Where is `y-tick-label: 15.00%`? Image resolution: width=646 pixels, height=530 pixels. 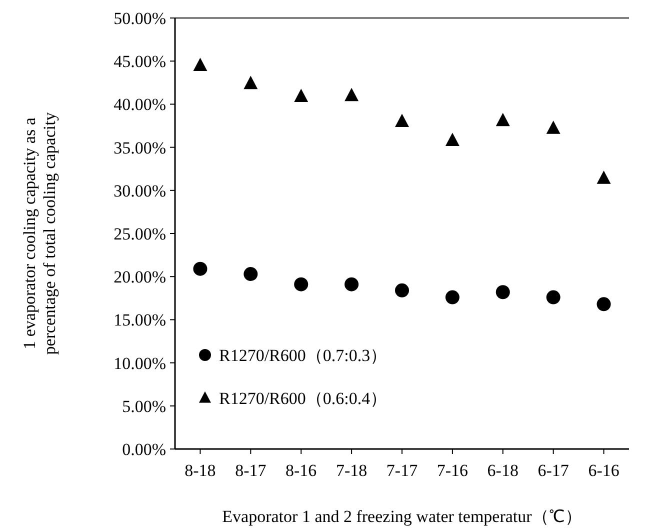 y-tick-label: 15.00% is located at coordinates (140, 320).